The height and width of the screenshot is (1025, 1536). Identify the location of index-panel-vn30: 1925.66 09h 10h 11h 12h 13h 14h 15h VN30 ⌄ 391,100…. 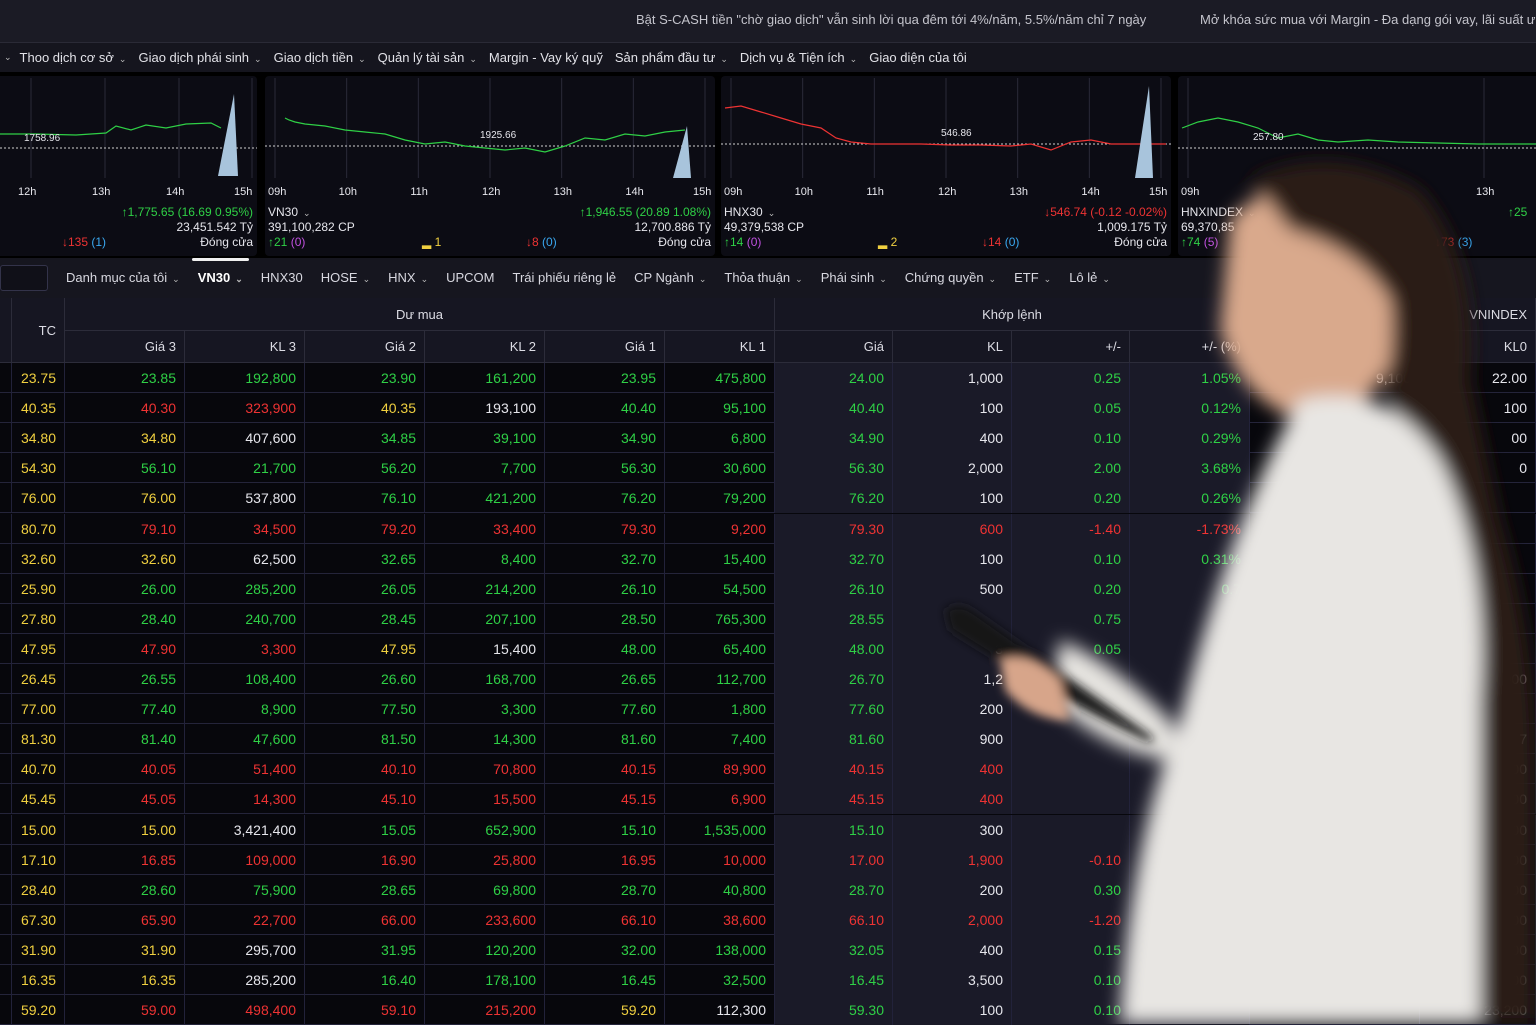
(490, 166).